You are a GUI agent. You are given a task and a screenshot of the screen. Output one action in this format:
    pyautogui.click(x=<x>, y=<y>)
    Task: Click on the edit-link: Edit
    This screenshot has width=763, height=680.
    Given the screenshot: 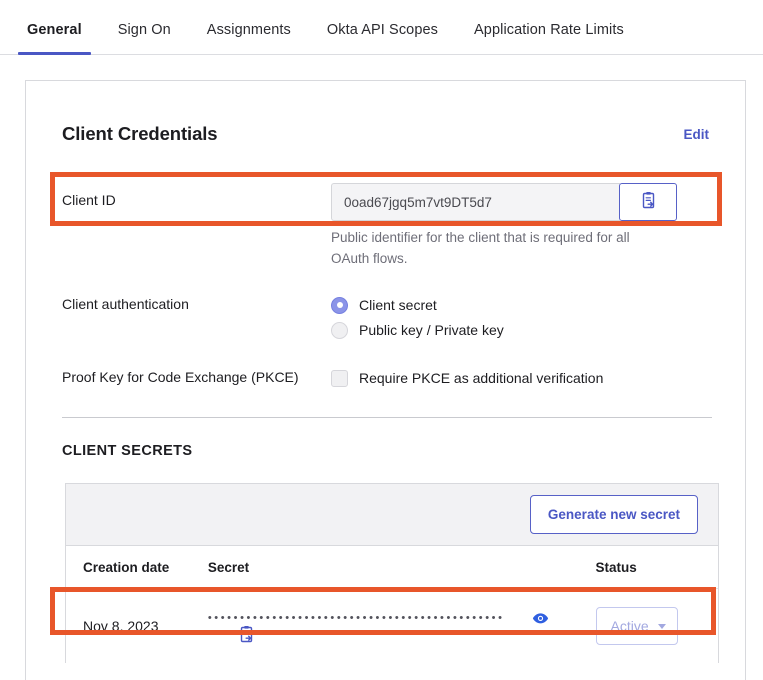 What is the action you would take?
    pyautogui.click(x=696, y=134)
    